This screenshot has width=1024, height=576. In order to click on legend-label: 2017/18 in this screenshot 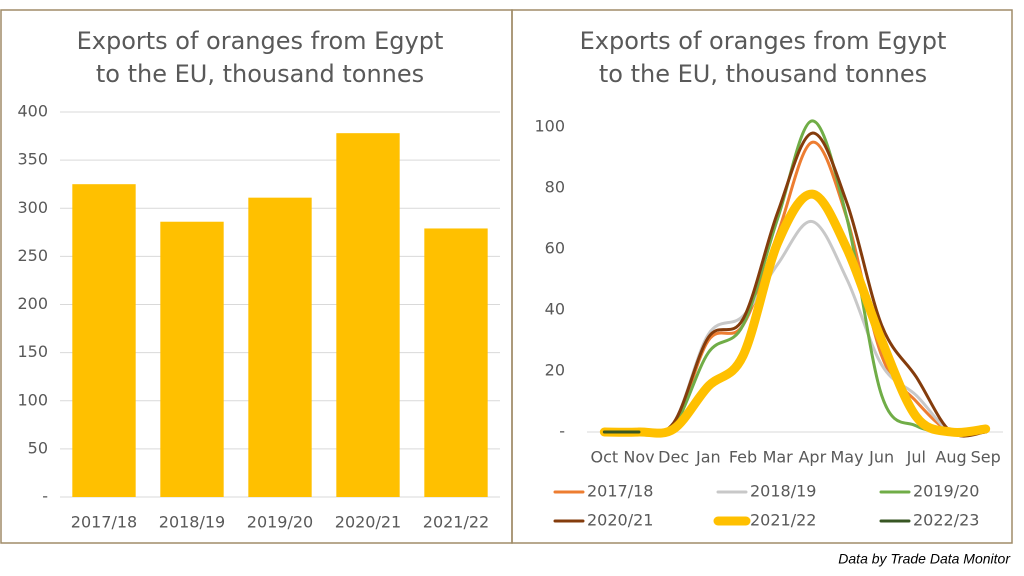, I will do `click(620, 491)`.